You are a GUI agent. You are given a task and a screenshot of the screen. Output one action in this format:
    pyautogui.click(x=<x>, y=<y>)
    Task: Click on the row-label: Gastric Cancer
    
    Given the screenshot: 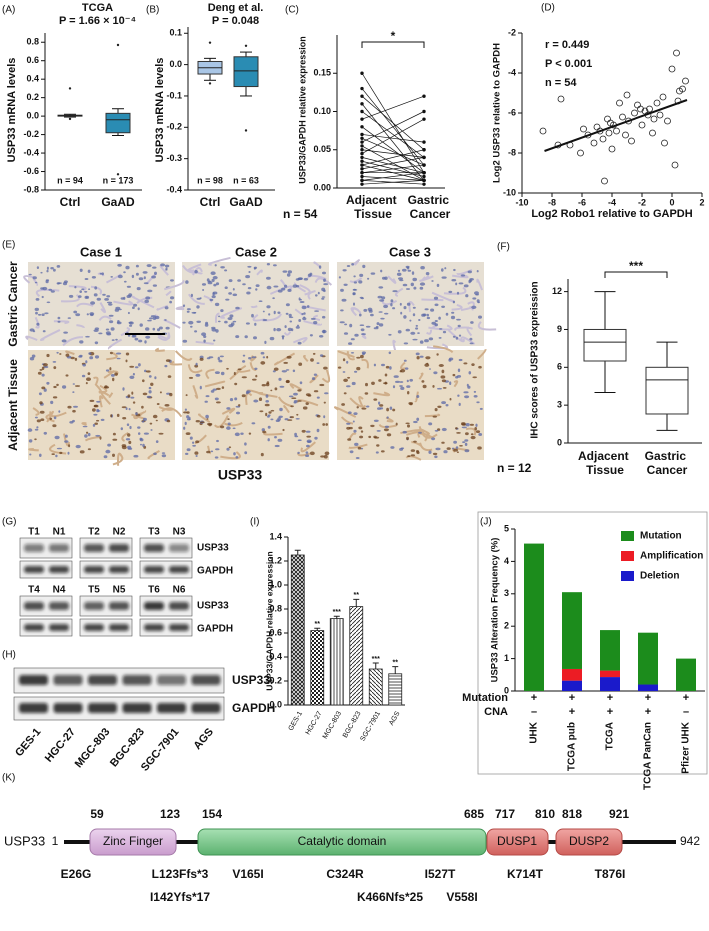 What is the action you would take?
    pyautogui.click(x=13, y=304)
    